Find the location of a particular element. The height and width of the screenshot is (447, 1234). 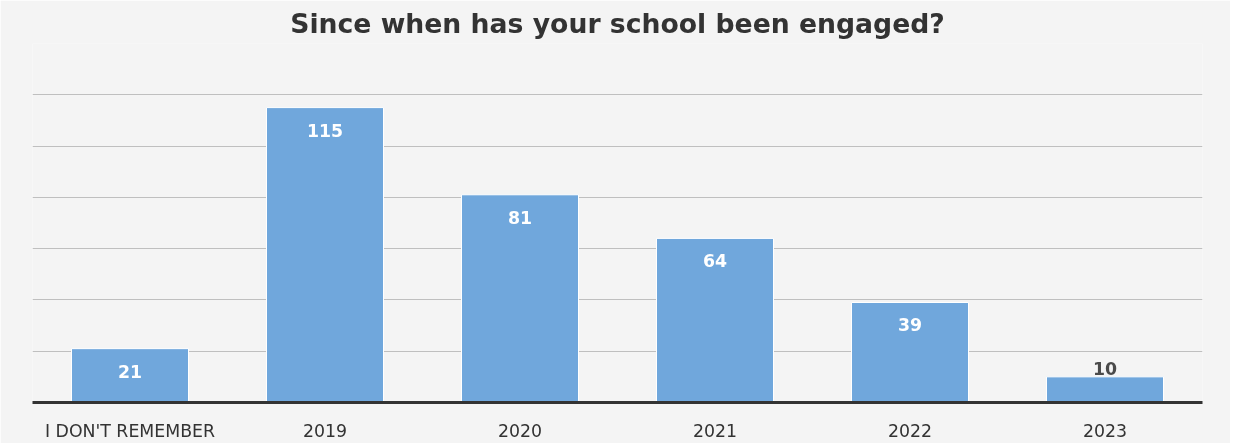

data-label: 10 is located at coordinates (1105, 368).